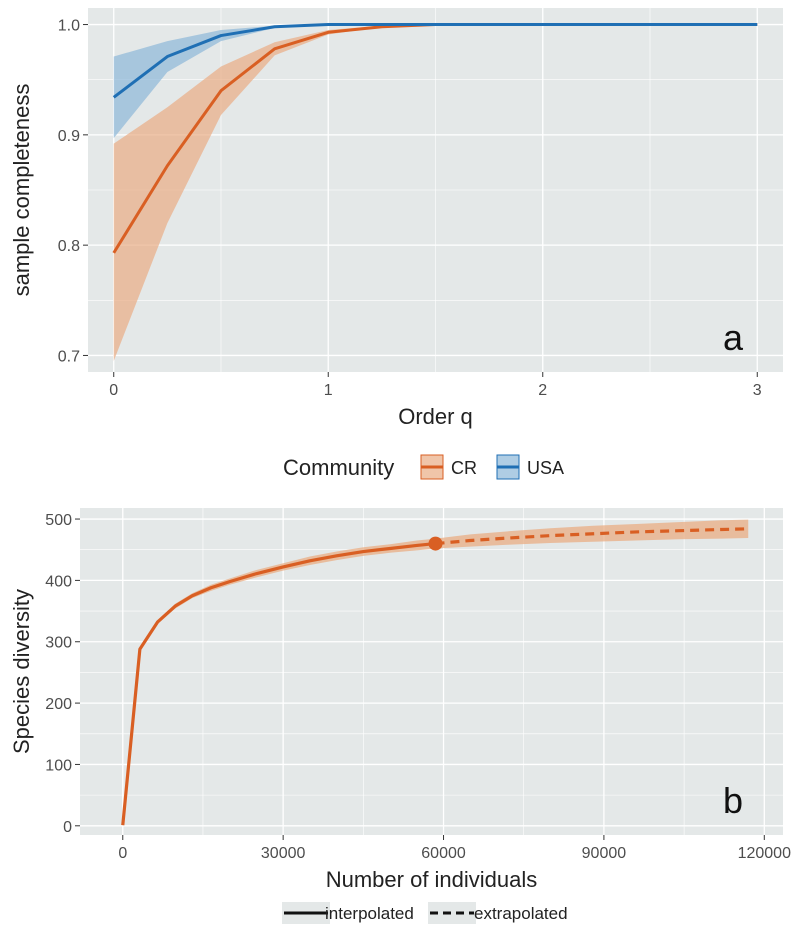 This screenshot has width=801, height=932. What do you see at coordinates (435, 416) in the screenshot?
I see `x-axis-title: Order q` at bounding box center [435, 416].